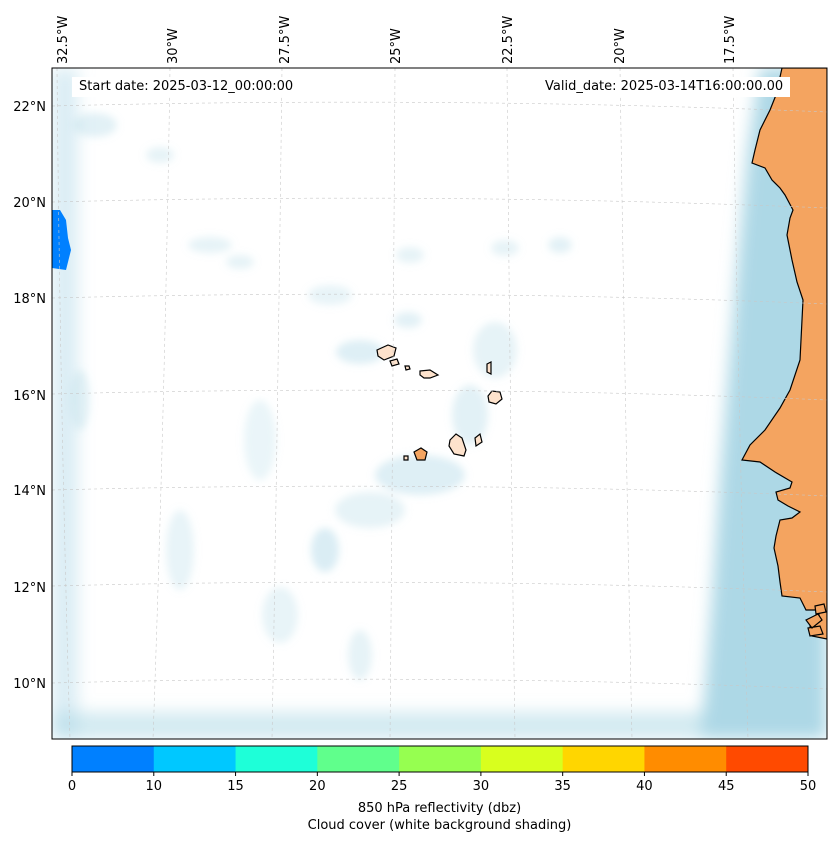 Image resolution: width=837 pixels, height=843 pixels. I want to click on parallel-16n, so click(439, 395).